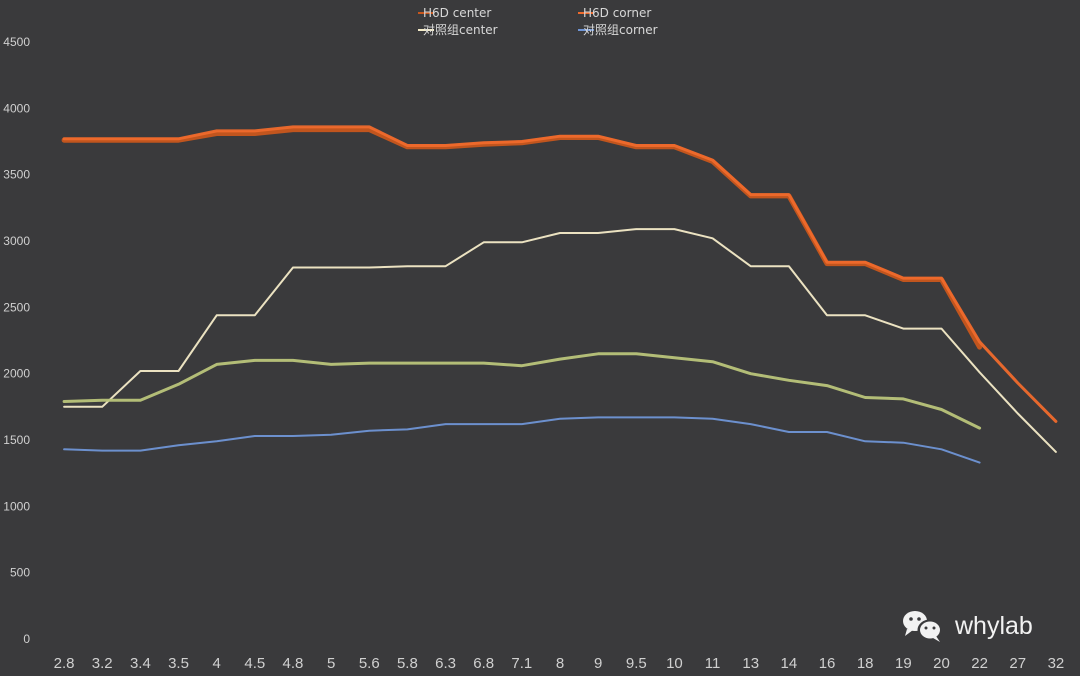  What do you see at coordinates (538, 21) in the screenshot?
I see `legend: H6D center H6D corner 对照组center 对照组corner` at bounding box center [538, 21].